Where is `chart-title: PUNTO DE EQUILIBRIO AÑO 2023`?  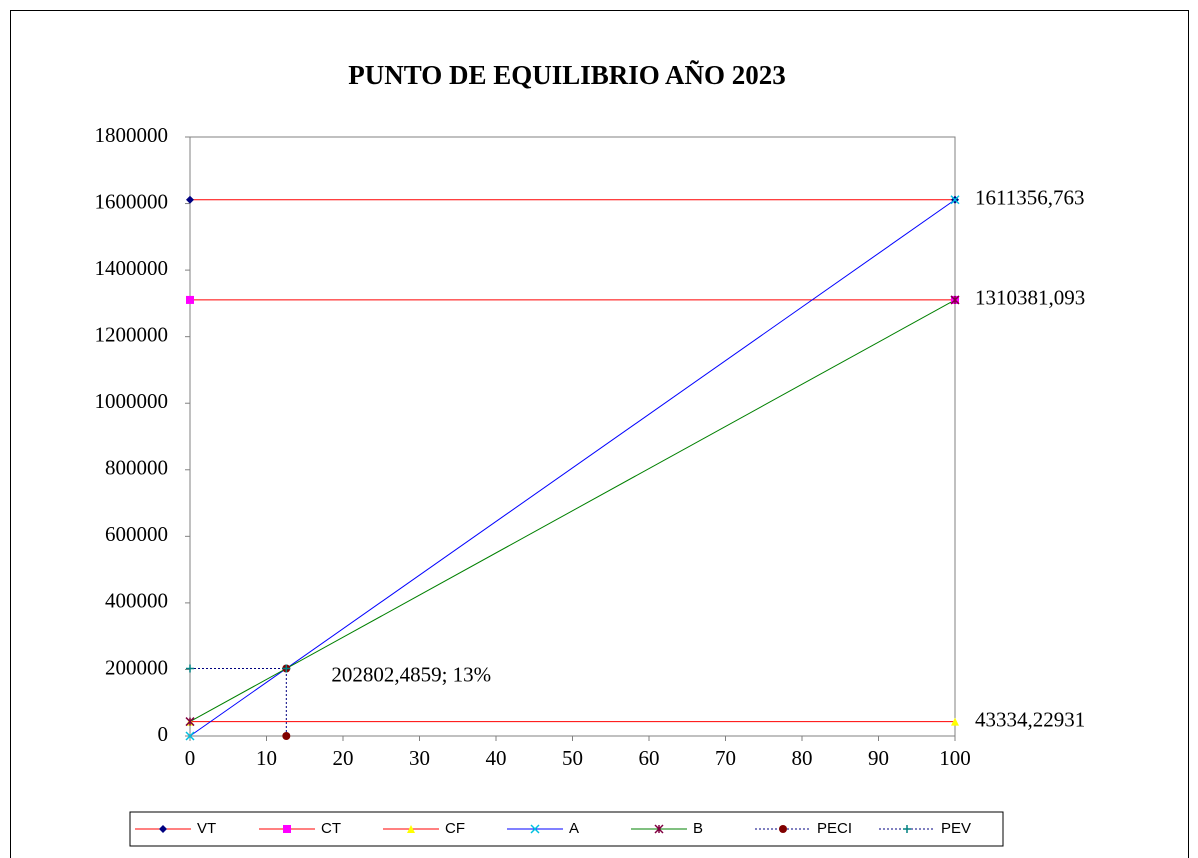 chart-title: PUNTO DE EQUILIBRIO AÑO 2023 is located at coordinates (567, 75).